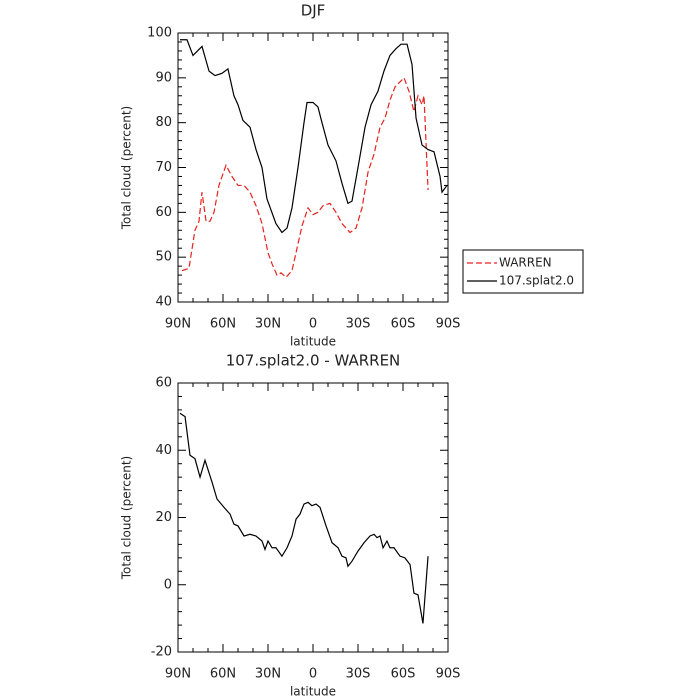  I want to click on chart-title: 107.splat2.0 - WARREN, so click(313, 361).